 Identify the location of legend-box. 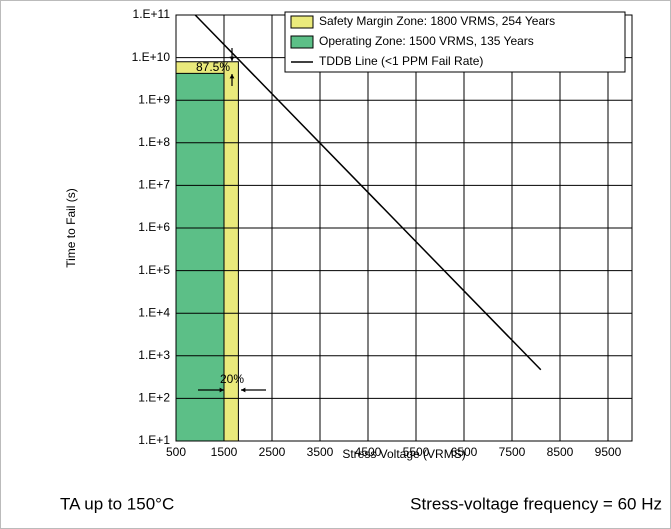
(455, 42).